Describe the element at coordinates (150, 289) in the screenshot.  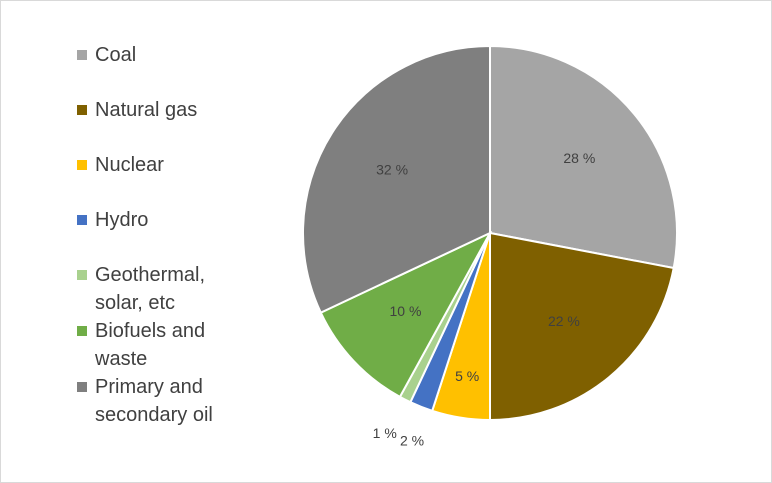
I see `legend-label-4: Geothermal, solar, etc` at that location.